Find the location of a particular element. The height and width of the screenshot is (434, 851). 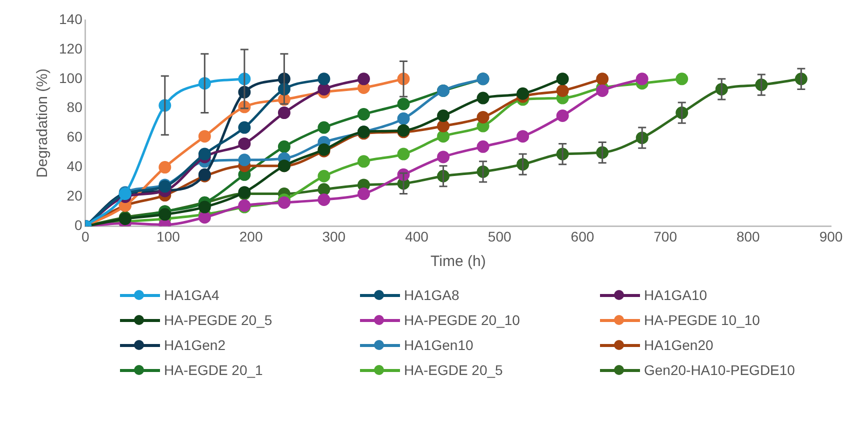

legend-label: HA1Gen2 is located at coordinates (195, 345).